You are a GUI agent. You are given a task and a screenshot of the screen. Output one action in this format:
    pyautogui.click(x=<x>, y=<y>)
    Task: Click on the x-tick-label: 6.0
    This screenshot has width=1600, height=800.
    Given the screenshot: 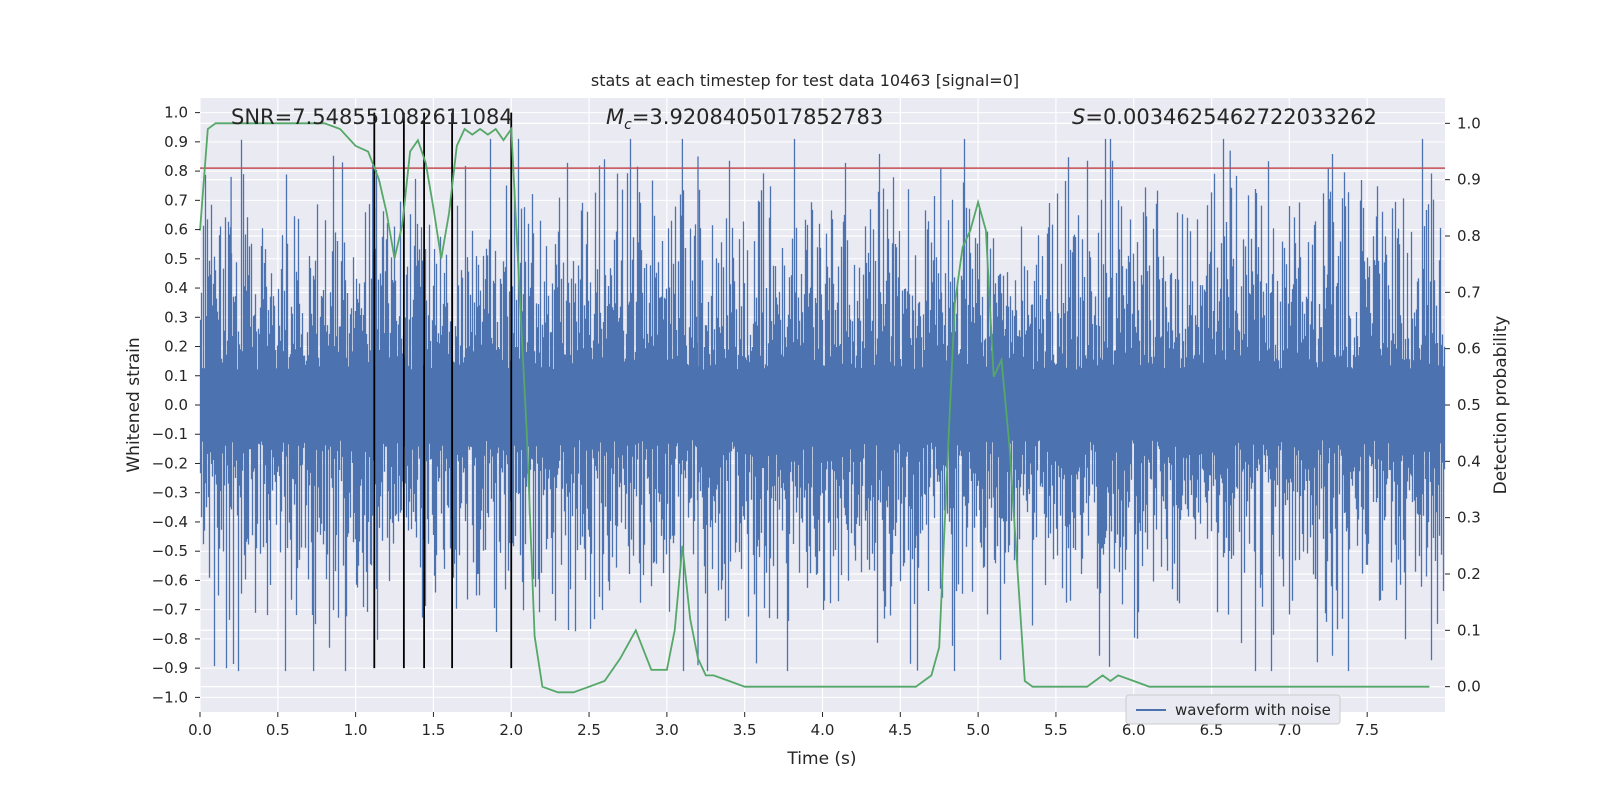 What is the action you would take?
    pyautogui.click(x=1134, y=730)
    